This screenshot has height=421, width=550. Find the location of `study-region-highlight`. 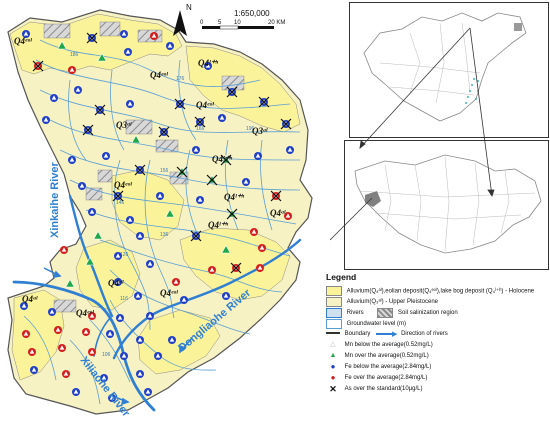

study-region-highlight is located at coordinates (518, 27).